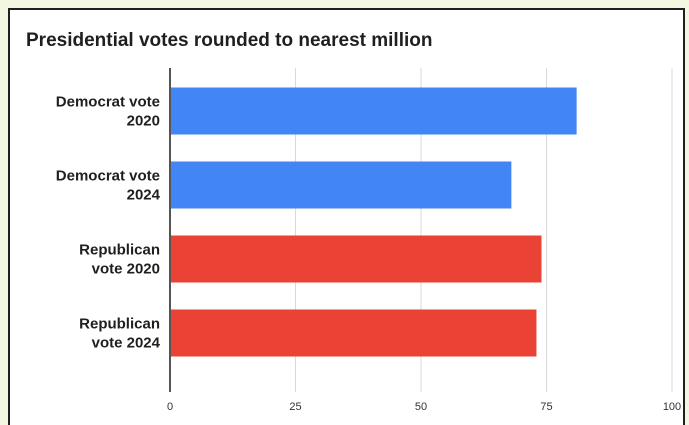  Describe the element at coordinates (170, 407) in the screenshot. I see `x-tick-label-0: 0` at that location.